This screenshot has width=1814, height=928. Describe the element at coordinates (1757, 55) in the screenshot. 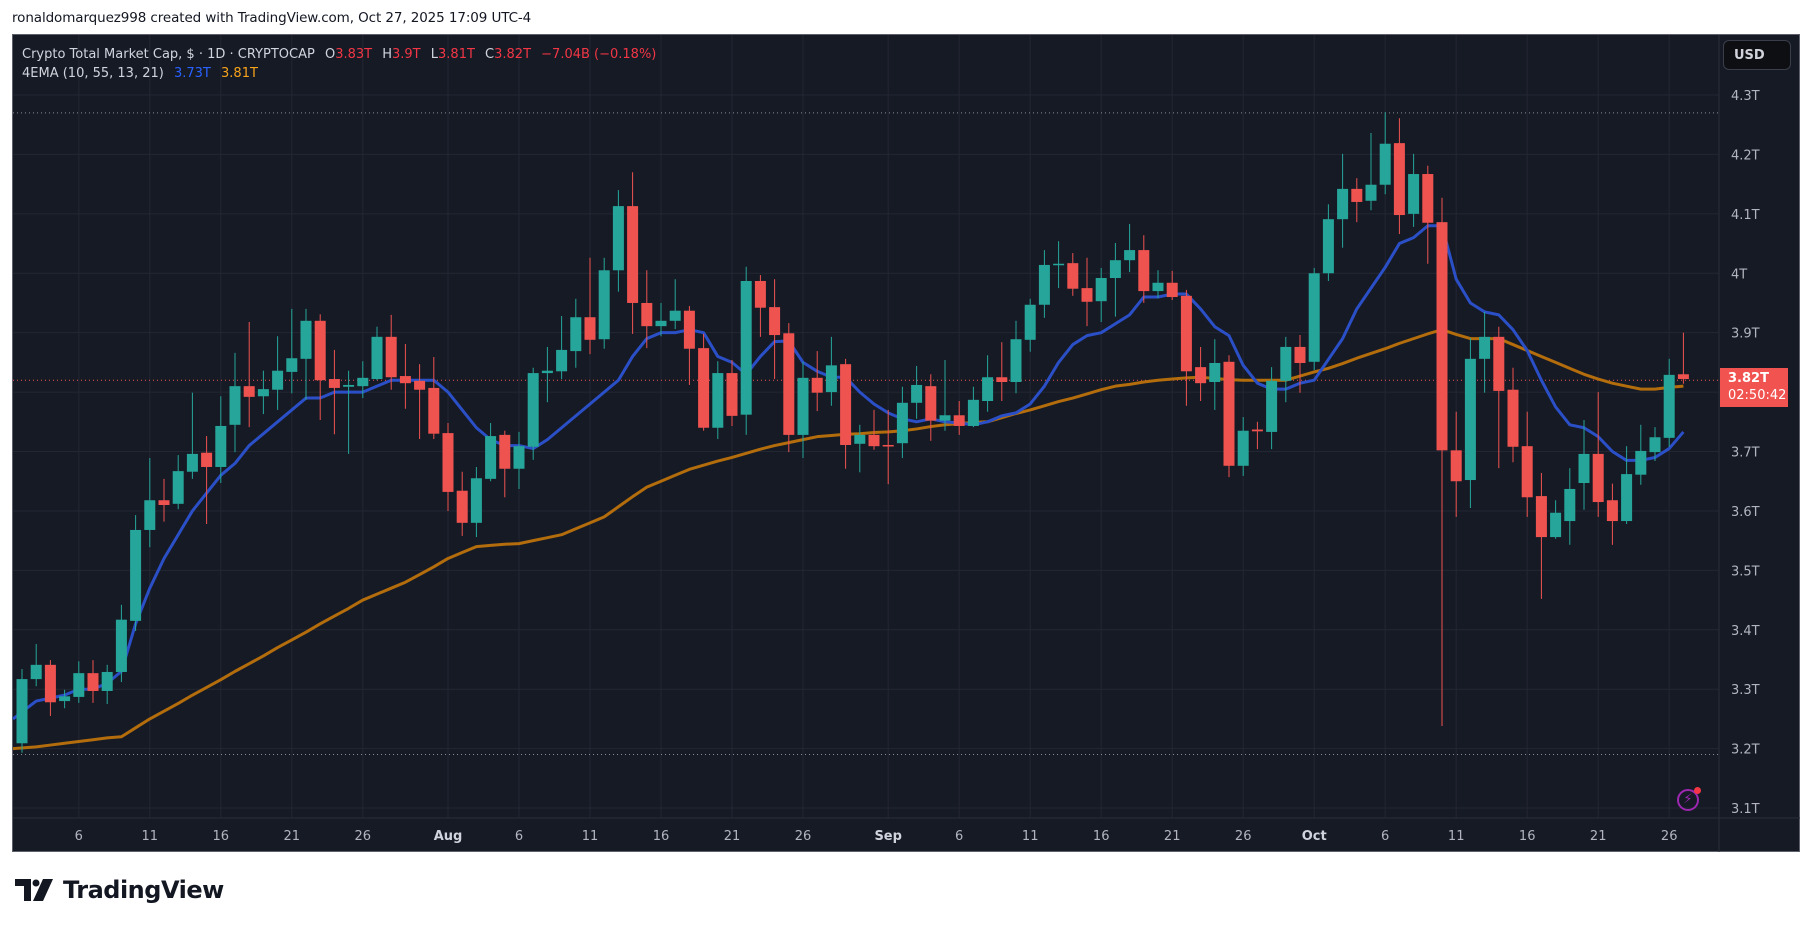

I see `currency-button: USD` at that location.